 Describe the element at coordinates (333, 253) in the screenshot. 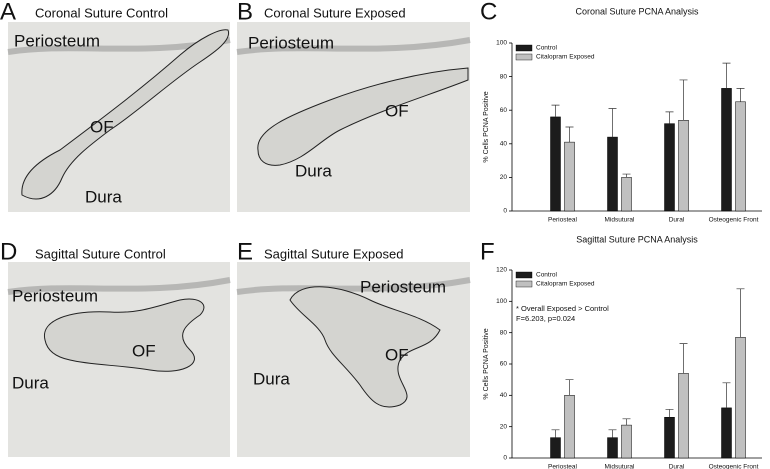

I see `panel-title: Sagittal Suture Exposed` at that location.